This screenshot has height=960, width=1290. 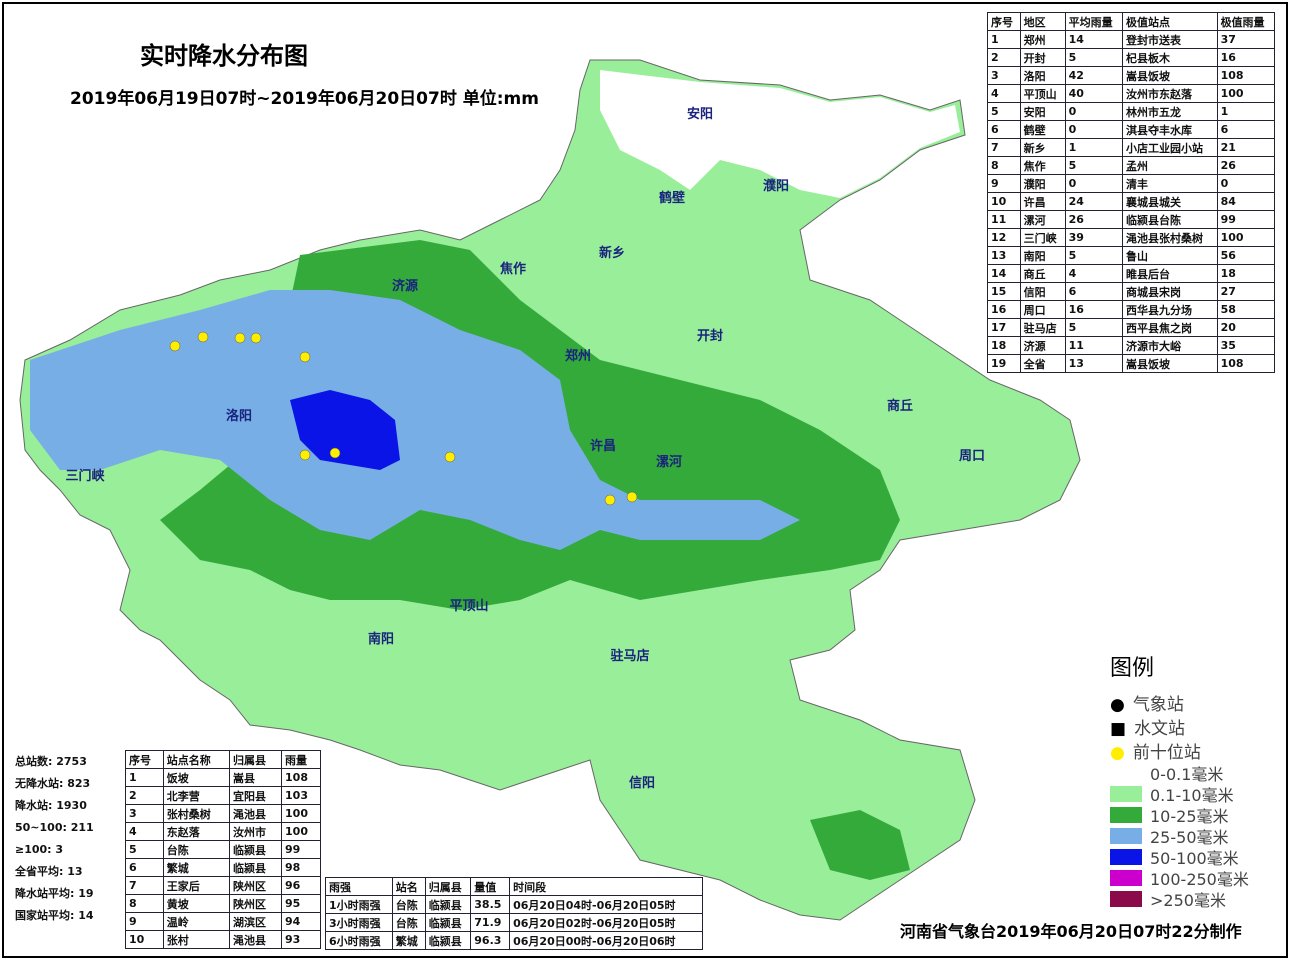 What do you see at coordinates (514, 922) in the screenshot?
I see `row: 3小时雨强 台陈 临颍县 71.9 06月20日02时-06月20日05时` at bounding box center [514, 922].